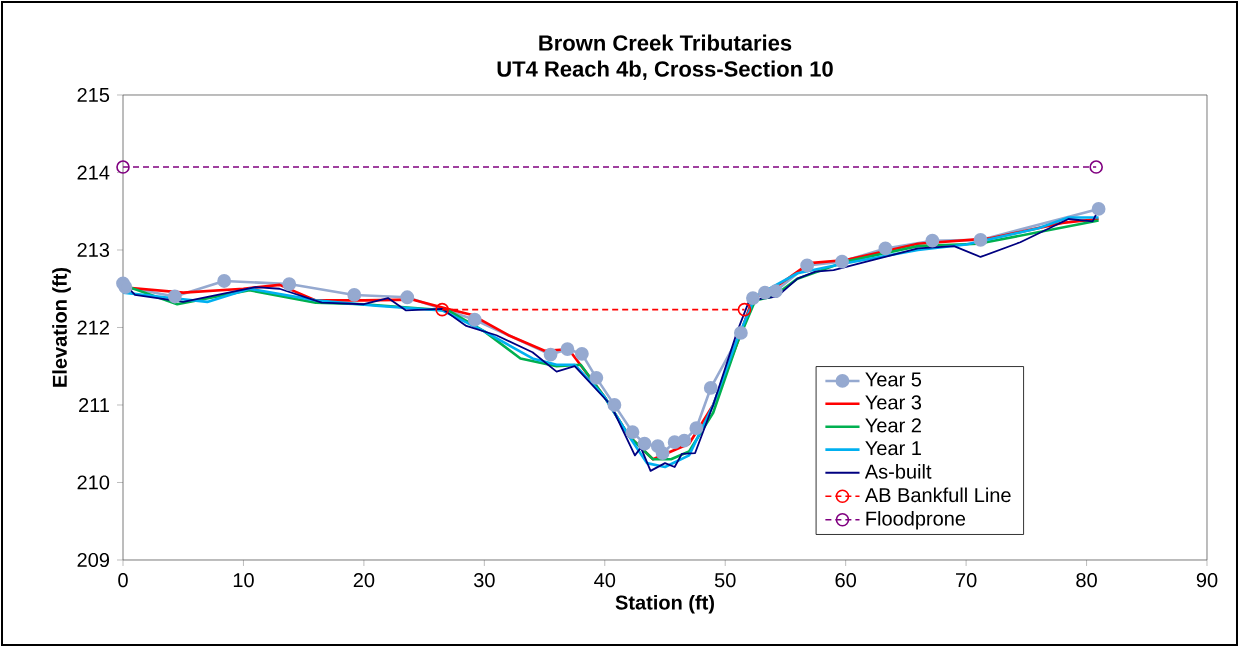  Describe the element at coordinates (966, 580) in the screenshot. I see `x-tick-label: 70` at that location.